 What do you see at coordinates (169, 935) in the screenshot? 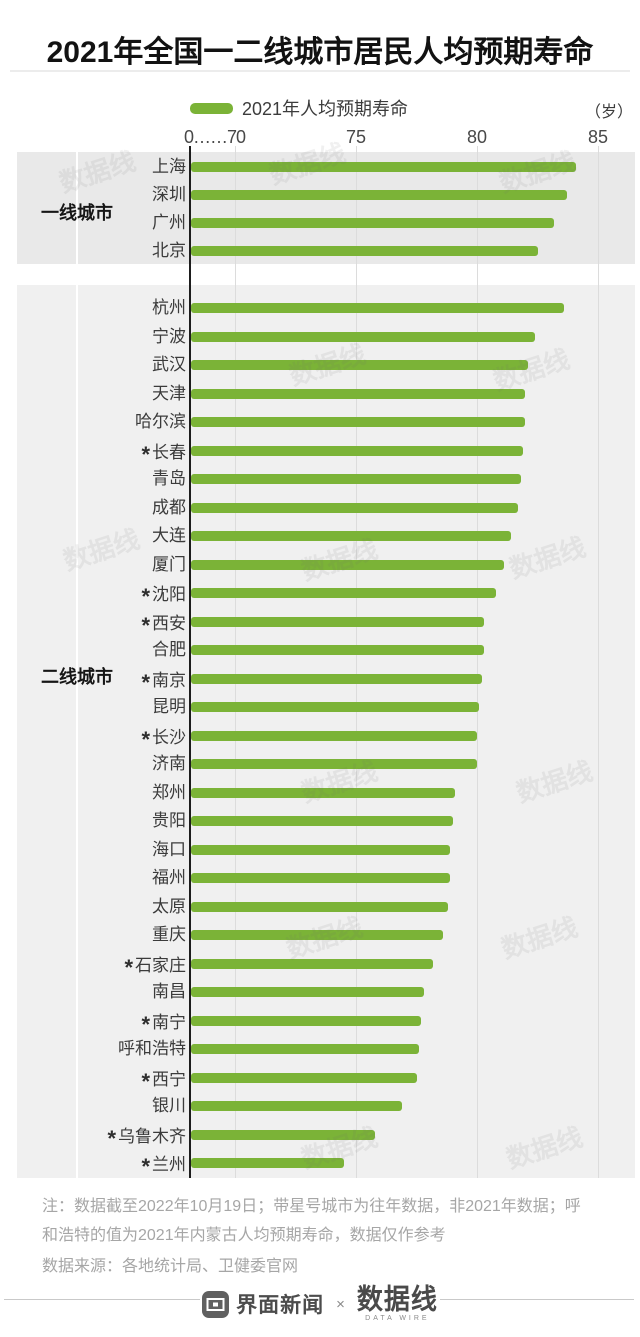
I see `city-label: 重庆` at bounding box center [169, 935].